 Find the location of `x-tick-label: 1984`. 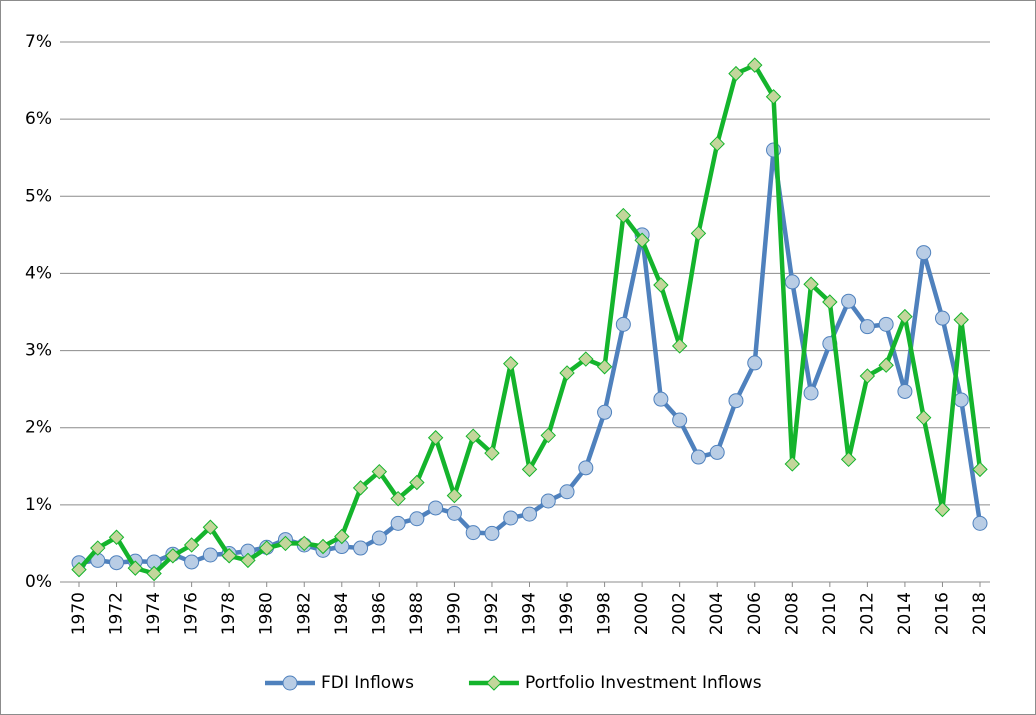

x-tick-label: 1984 is located at coordinates (342, 613).